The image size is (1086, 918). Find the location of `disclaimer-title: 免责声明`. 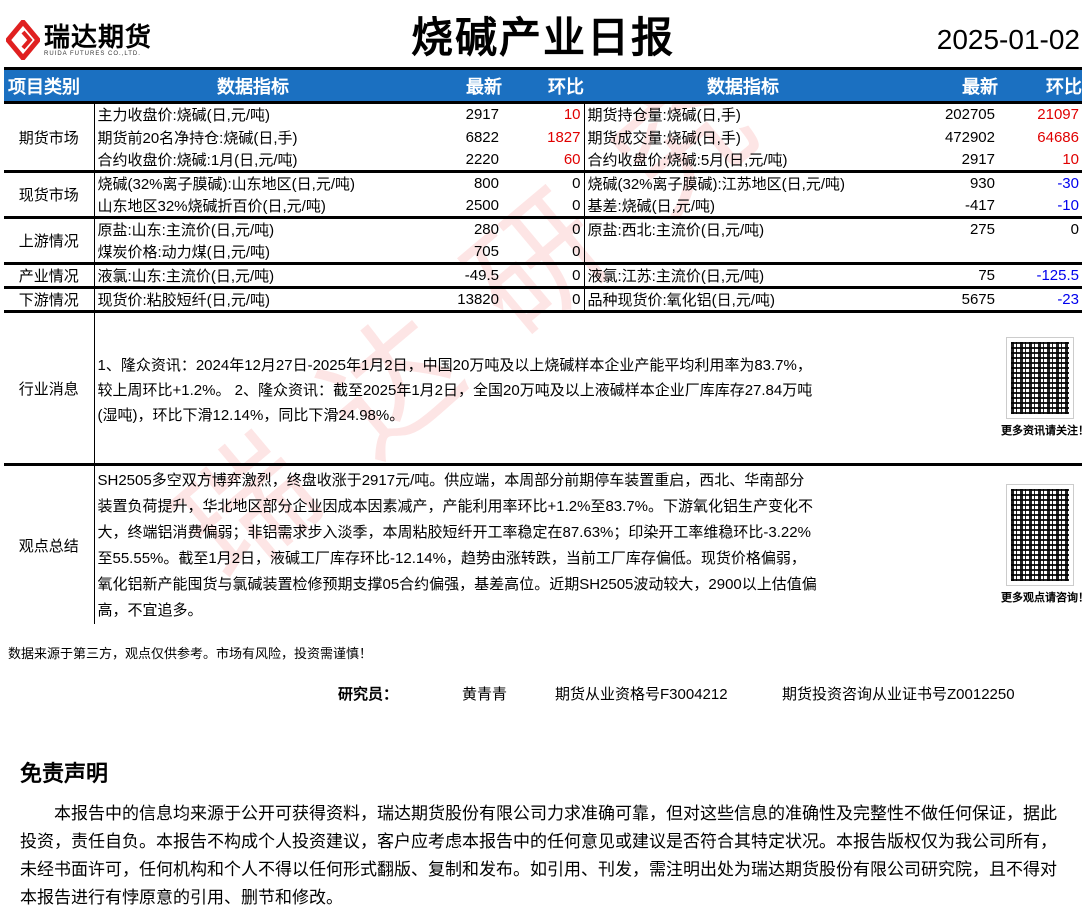

disclaimer-title: 免责声明 is located at coordinates (64, 773).